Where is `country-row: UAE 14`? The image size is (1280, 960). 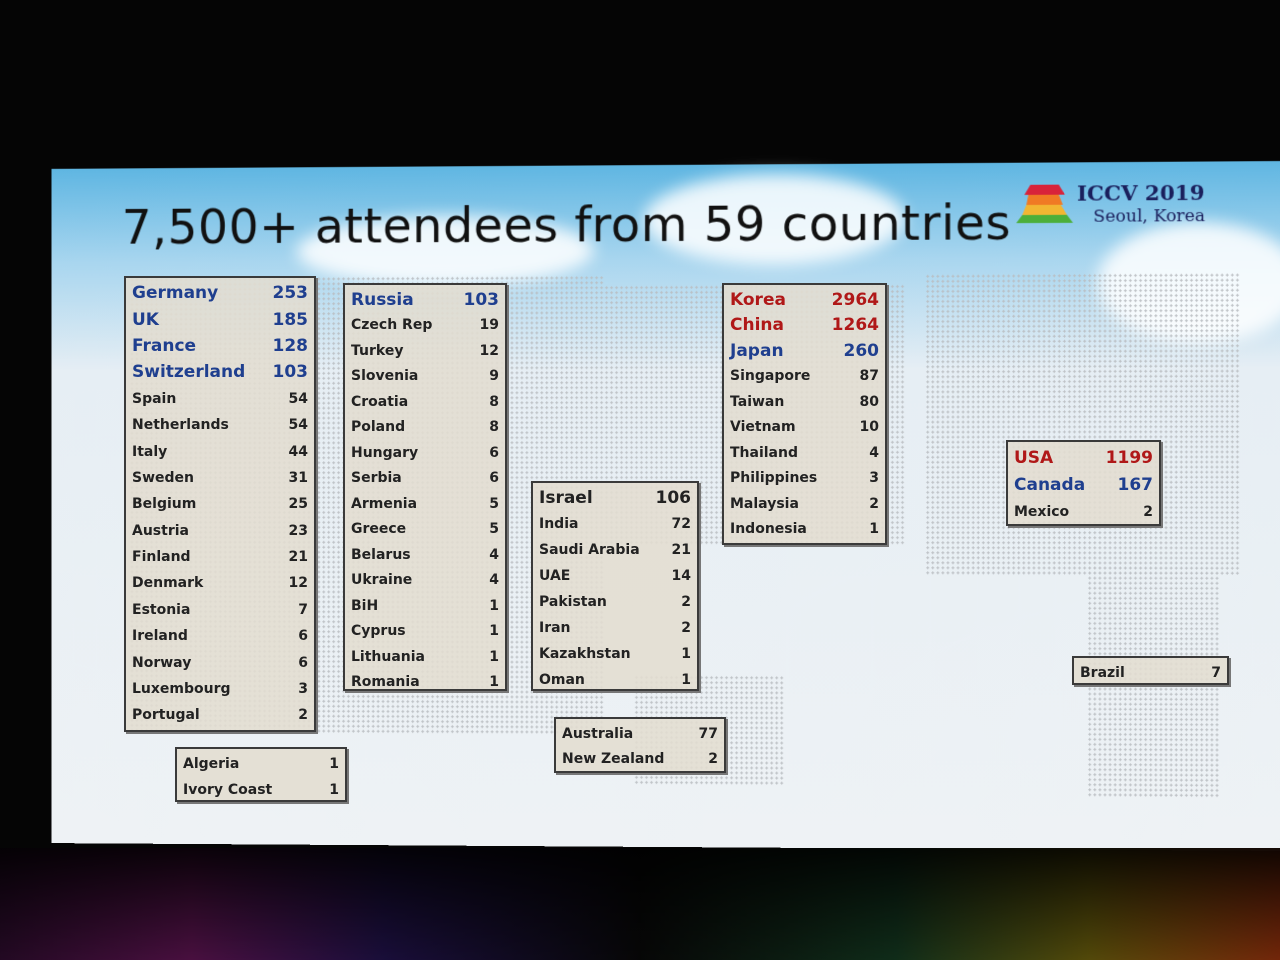 country-row: UAE 14 is located at coordinates (615, 576).